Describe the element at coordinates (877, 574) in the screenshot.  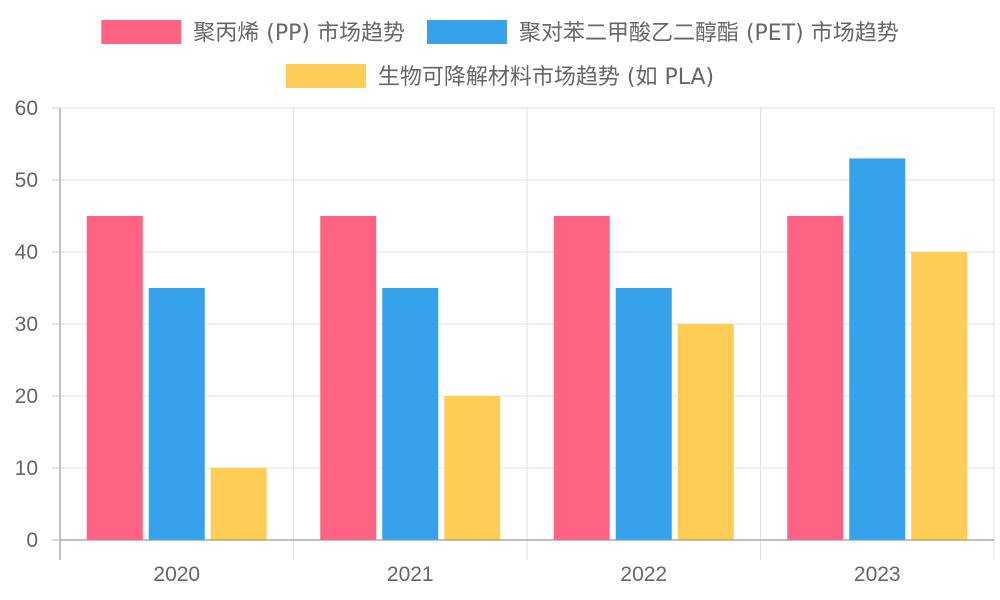
I see `x-tick-label-2023: 2023` at that location.